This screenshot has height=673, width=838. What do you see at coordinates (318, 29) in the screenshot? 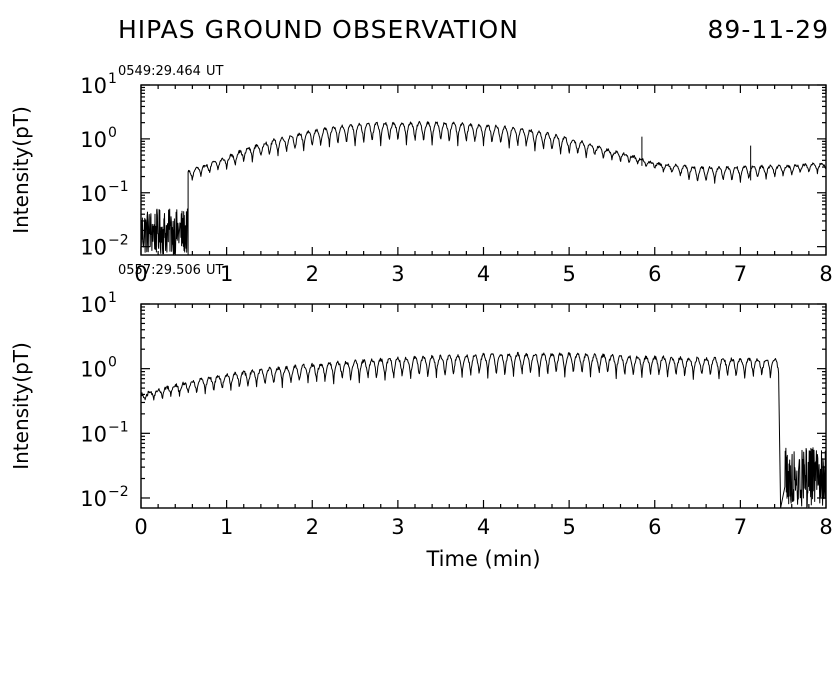
I see `figure-title: HIPAS GROUND OBSERVATION` at bounding box center [318, 29].